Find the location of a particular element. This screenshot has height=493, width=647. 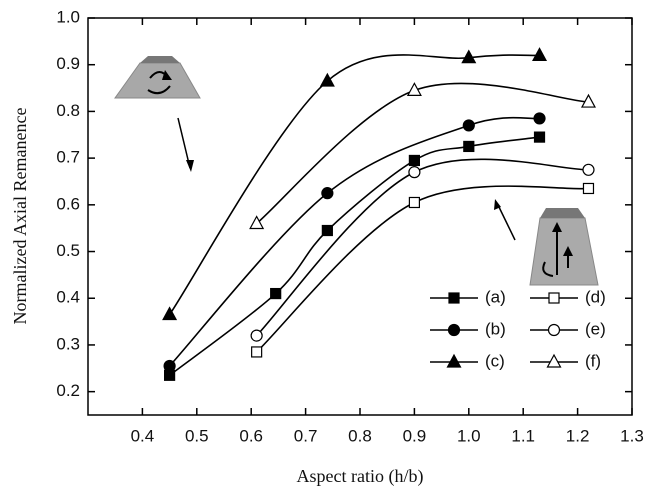

legend-label: (e) is located at coordinates (595, 328).